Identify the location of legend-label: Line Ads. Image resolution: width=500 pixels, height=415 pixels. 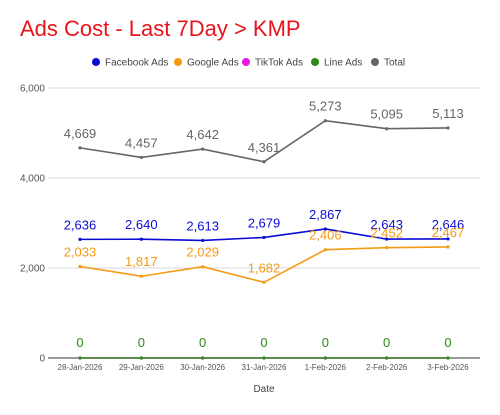
(343, 63).